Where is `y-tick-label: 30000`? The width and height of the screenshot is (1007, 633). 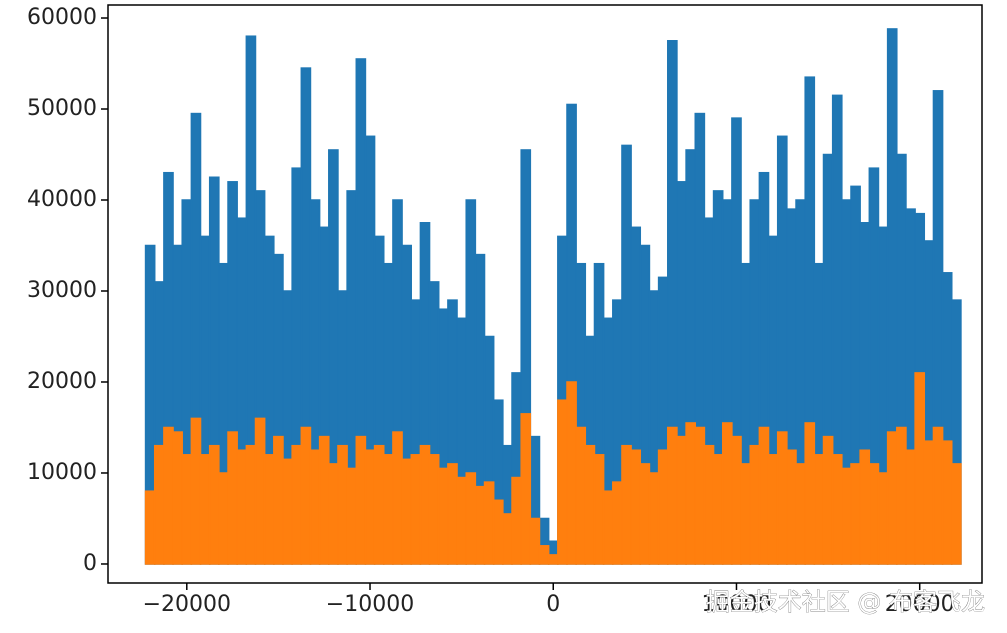
y-tick-label: 30000 is located at coordinates (62, 290).